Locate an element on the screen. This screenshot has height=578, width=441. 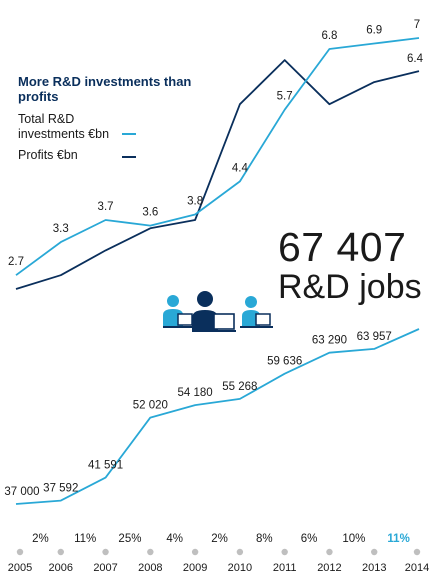
year-tick-label: 2006 is located at coordinates (61, 568).